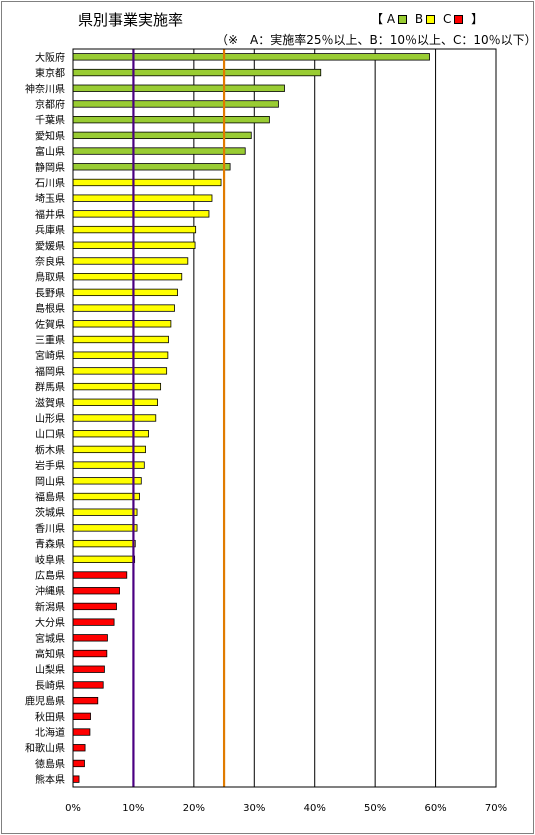  Describe the element at coordinates (377, 19) in the screenshot. I see `legend-open-bracket: 【` at that location.